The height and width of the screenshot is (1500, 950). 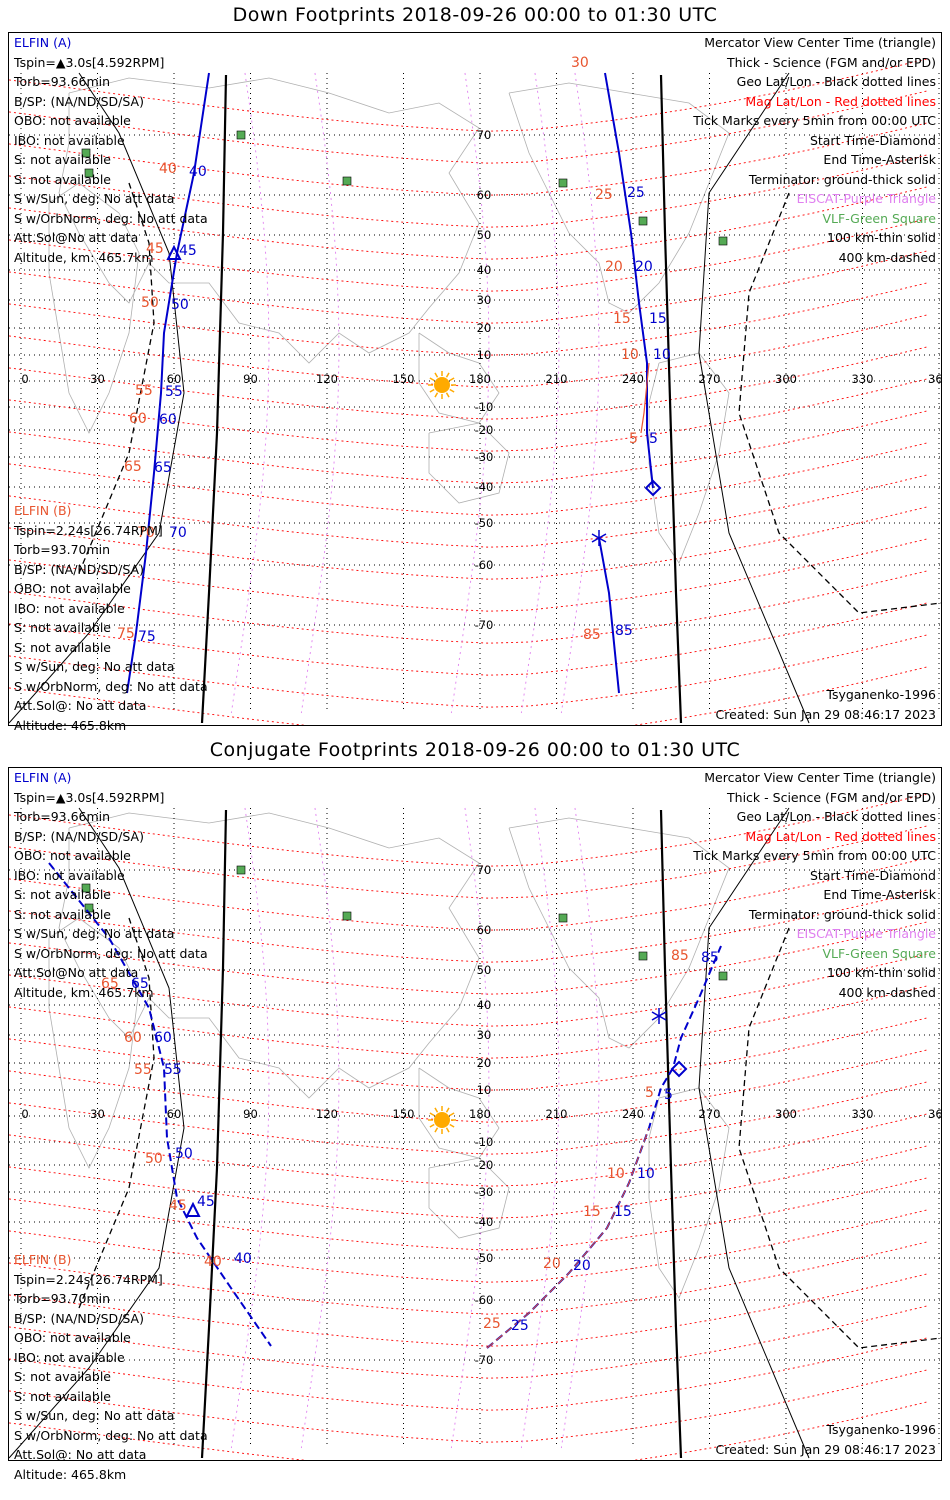 What do you see at coordinates (62, 179) in the screenshot?
I see `elfin-a-info-line: S: not available` at bounding box center [62, 179].